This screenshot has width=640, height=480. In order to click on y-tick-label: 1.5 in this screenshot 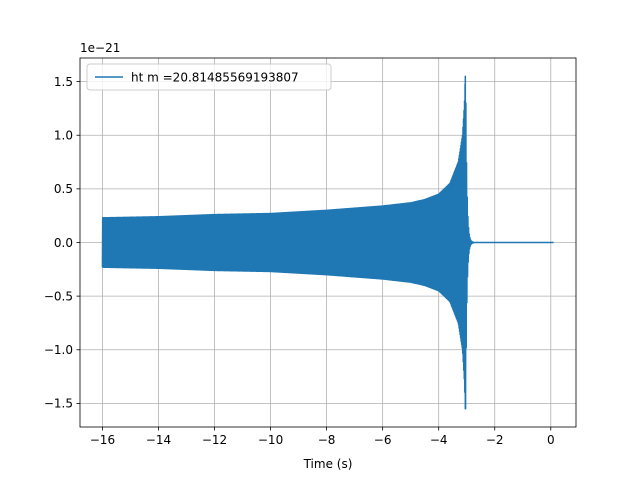, I will do `click(63, 82)`.